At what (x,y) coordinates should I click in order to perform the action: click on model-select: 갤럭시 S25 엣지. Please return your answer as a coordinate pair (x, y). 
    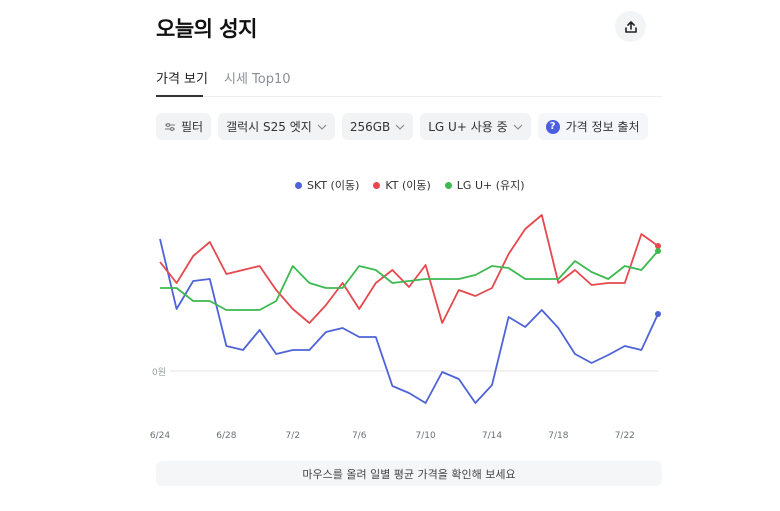
    Looking at the image, I should click on (276, 126).